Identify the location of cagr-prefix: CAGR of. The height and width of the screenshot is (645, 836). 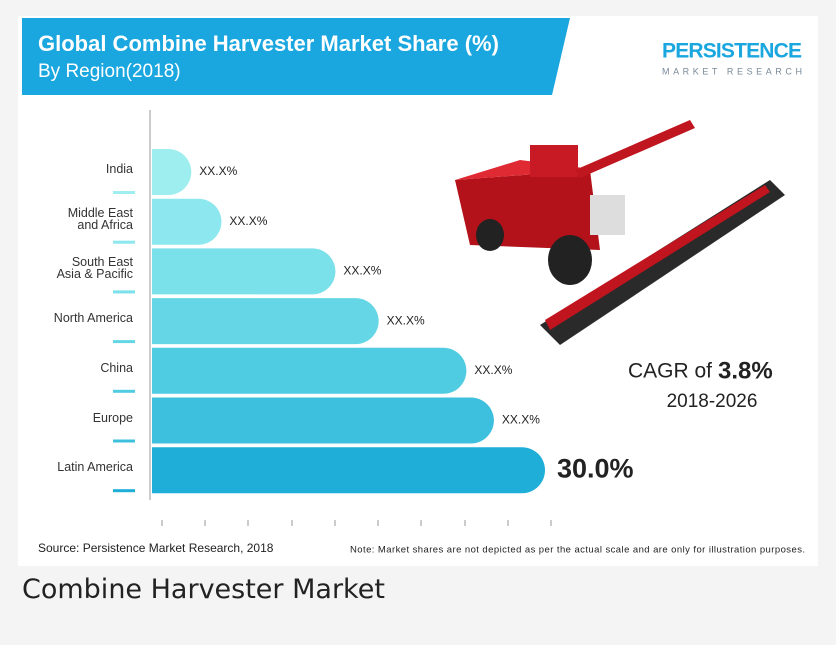
(670, 371).